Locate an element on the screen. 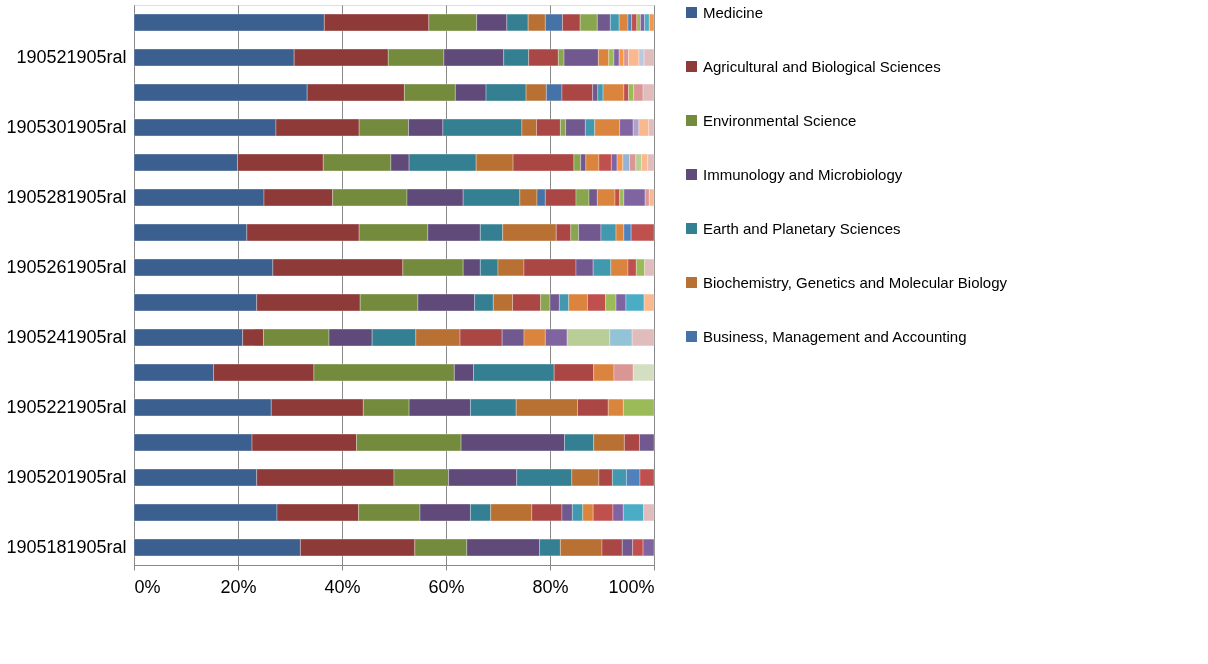  y-tick-label: 1905281905ral is located at coordinates (66, 196).